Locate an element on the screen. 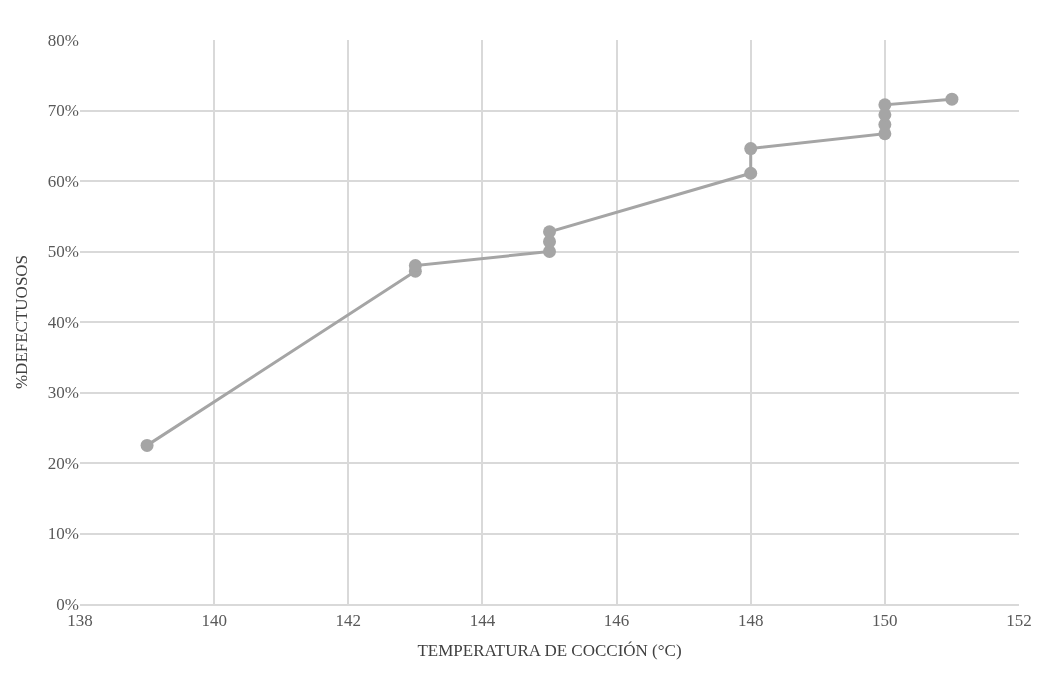  y-tick-label: 20% is located at coordinates (63, 463).